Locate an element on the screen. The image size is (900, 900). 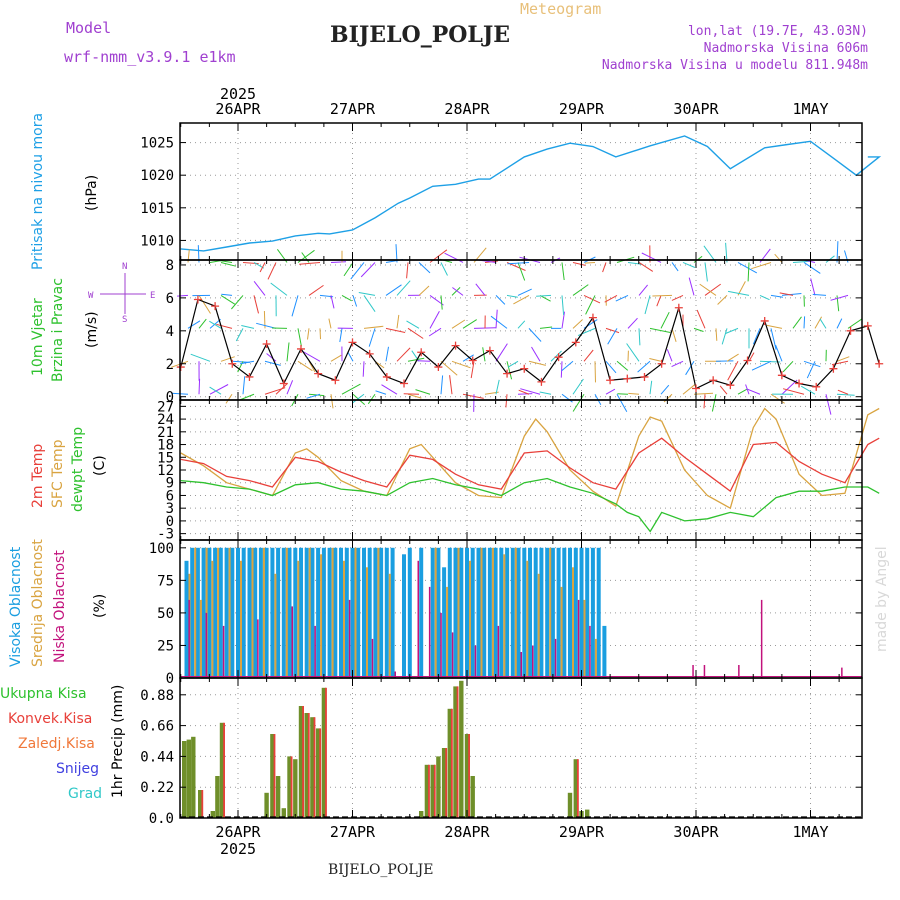
y-tick-label: 0.66 is located at coordinates (157, 727).